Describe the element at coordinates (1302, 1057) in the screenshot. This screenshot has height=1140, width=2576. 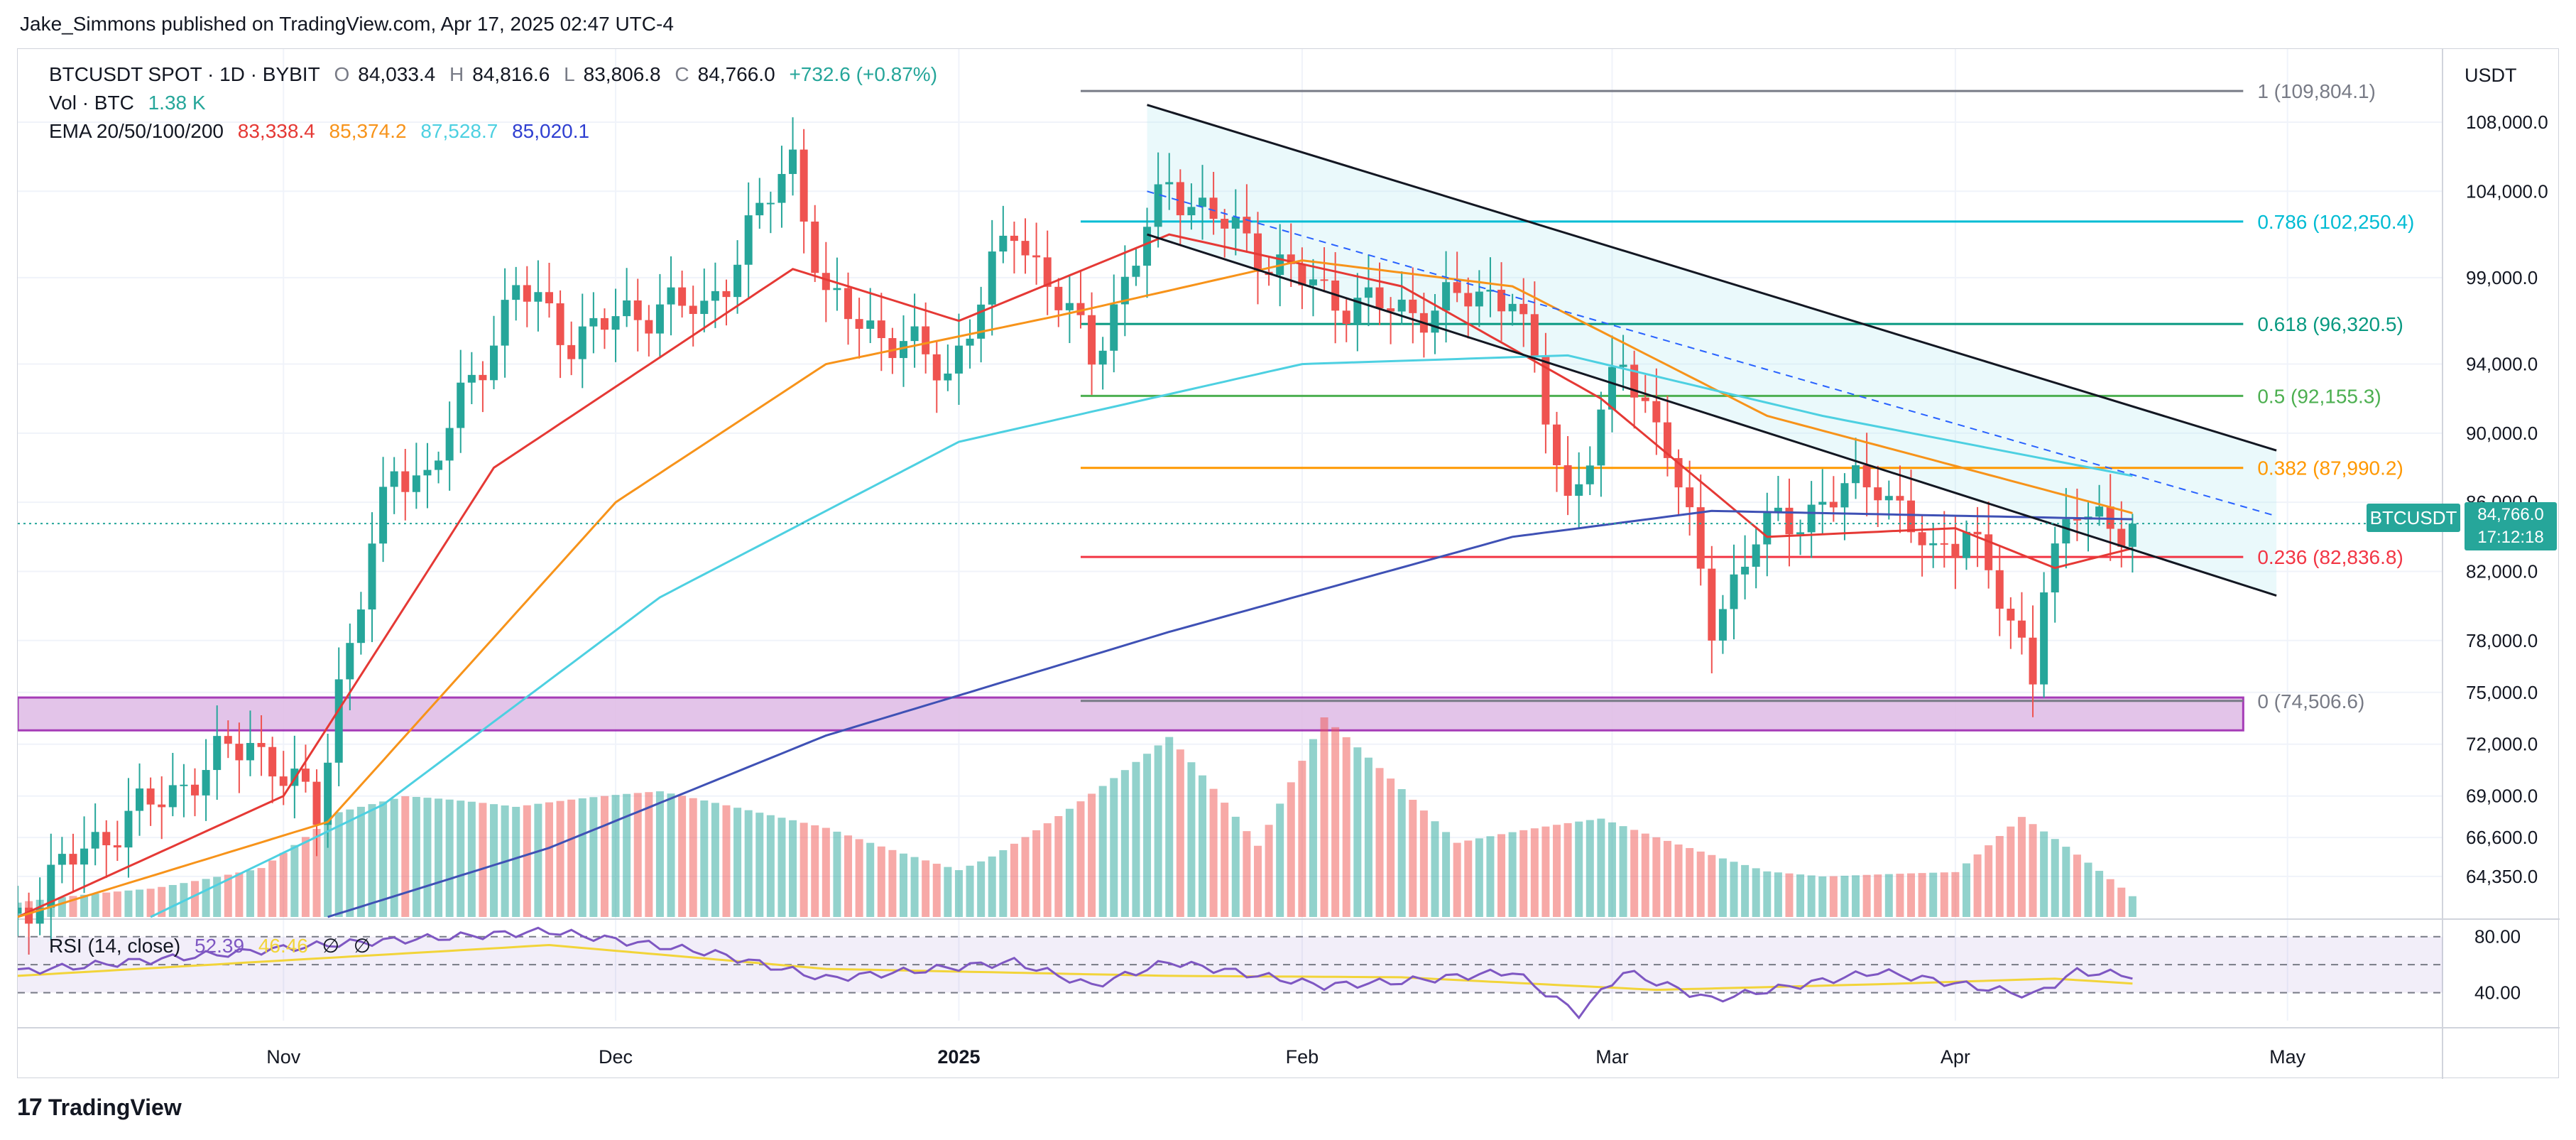
I see `x-tick-label: Feb` at that location.